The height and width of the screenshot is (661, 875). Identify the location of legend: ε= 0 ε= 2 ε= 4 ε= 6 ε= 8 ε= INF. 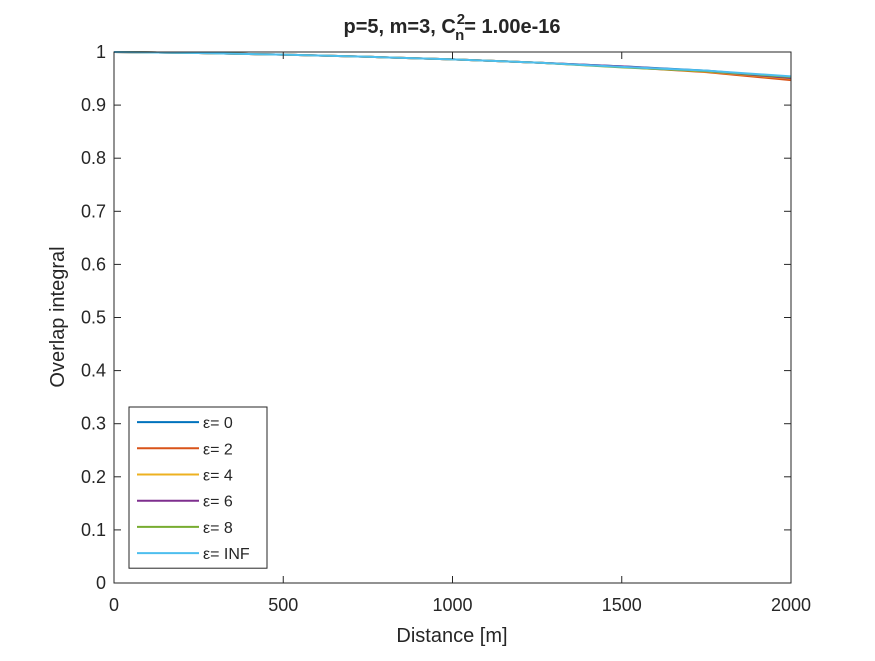
(198, 487).